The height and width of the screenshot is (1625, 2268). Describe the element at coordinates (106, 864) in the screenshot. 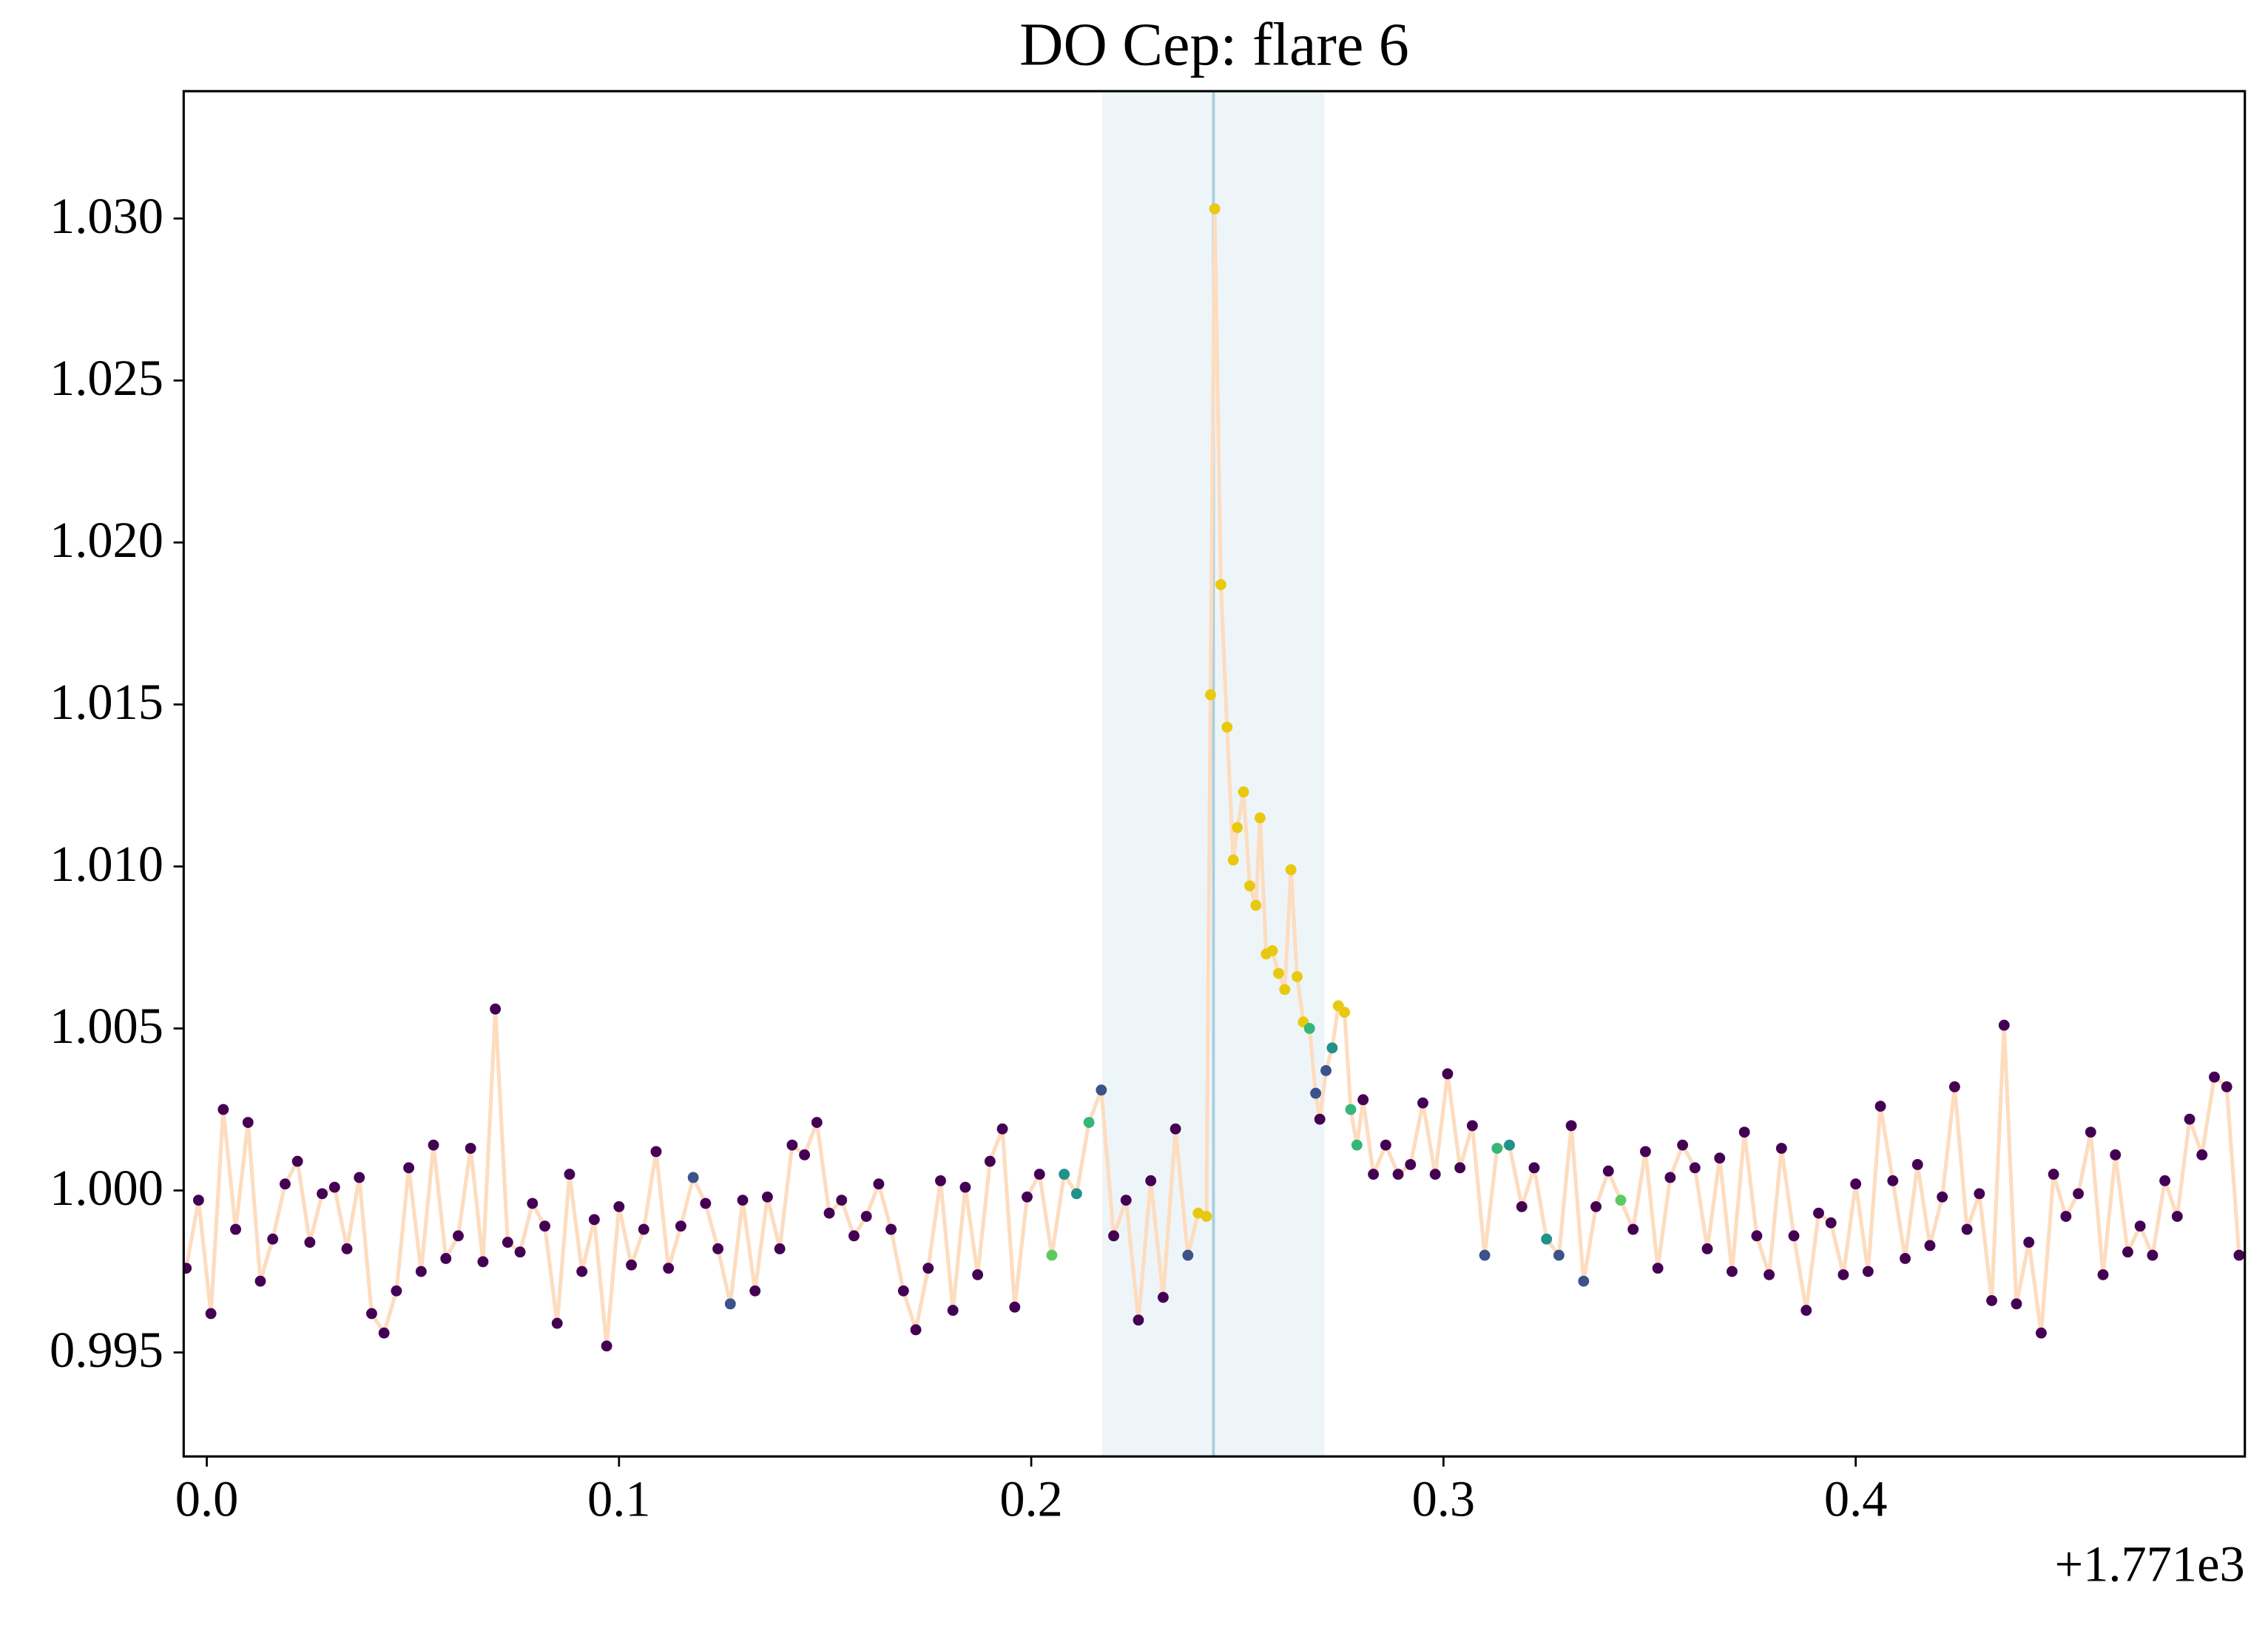

I see `y-tick-label: 1.010` at that location.